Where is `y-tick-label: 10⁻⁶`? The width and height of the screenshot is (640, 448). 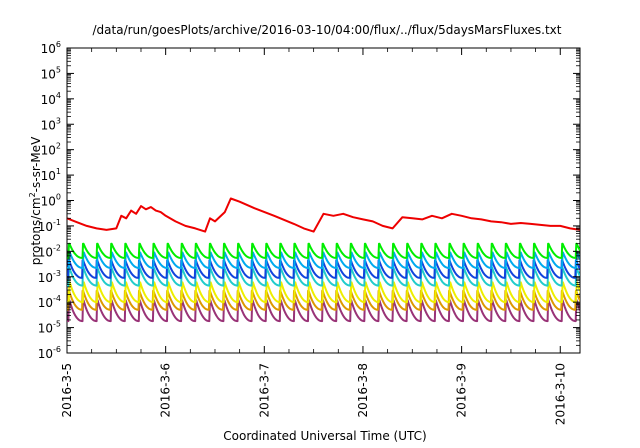
y-tick-label: 10⁻⁶ is located at coordinates (49, 353).